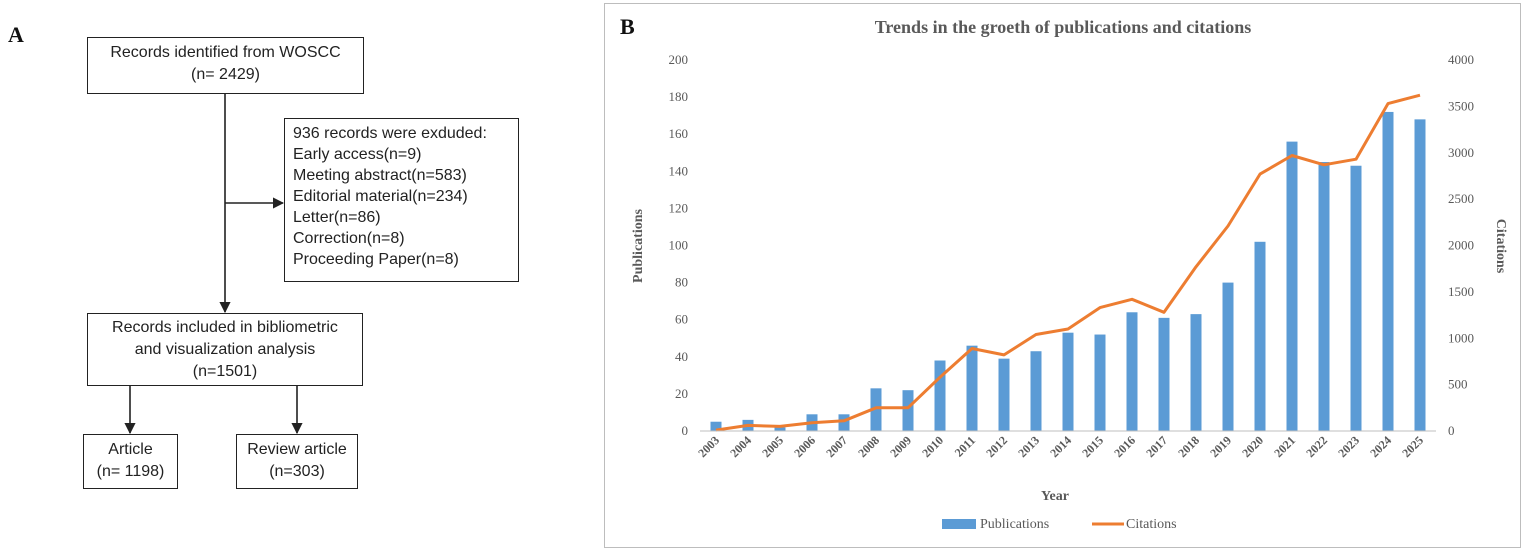 The width and height of the screenshot is (1524, 551). What do you see at coordinates (1284, 446) in the screenshot?
I see `x-tick-label-2021: 2021` at bounding box center [1284, 446].